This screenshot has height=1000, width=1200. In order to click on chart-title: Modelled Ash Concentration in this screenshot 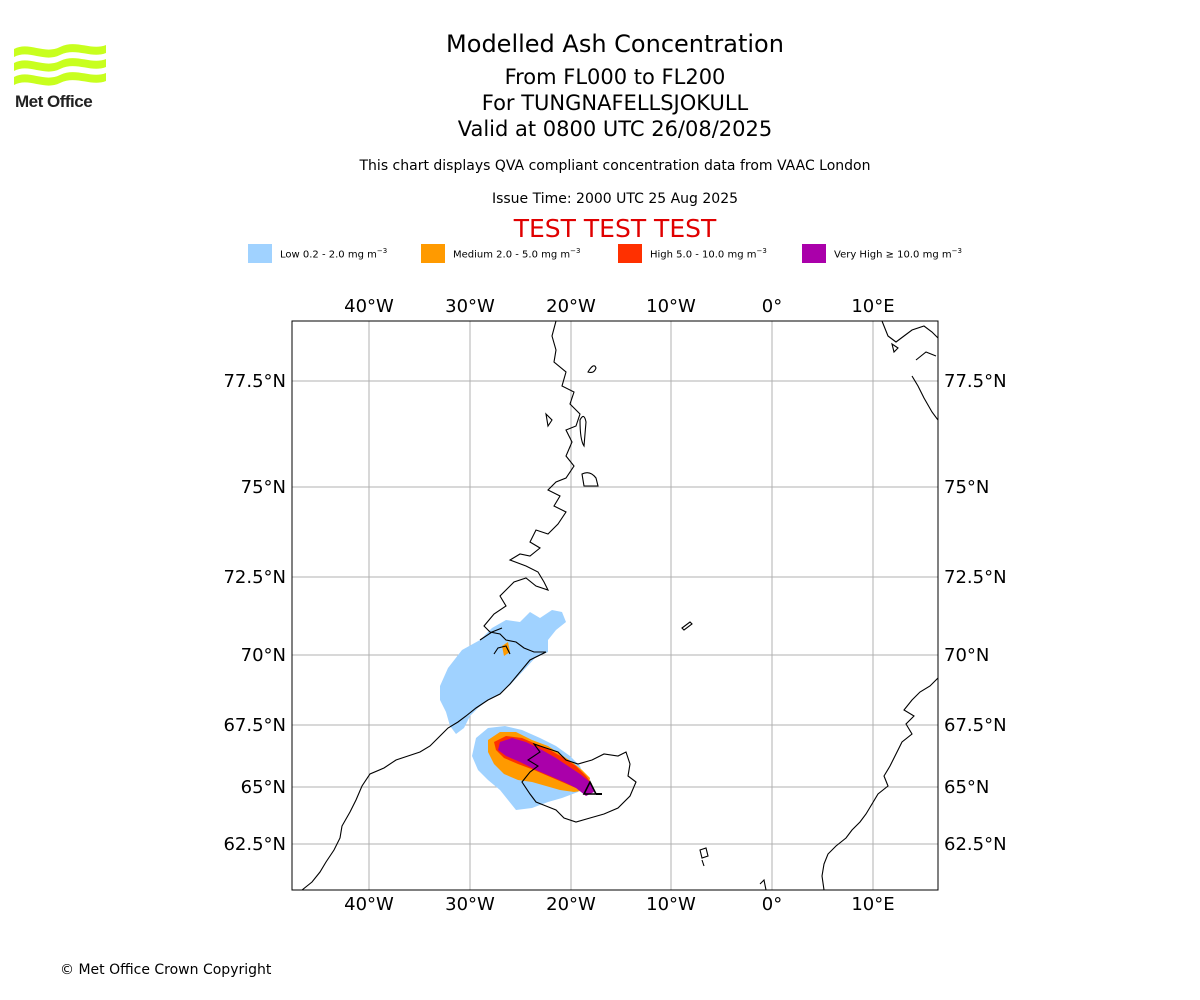, I will do `click(615, 44)`.